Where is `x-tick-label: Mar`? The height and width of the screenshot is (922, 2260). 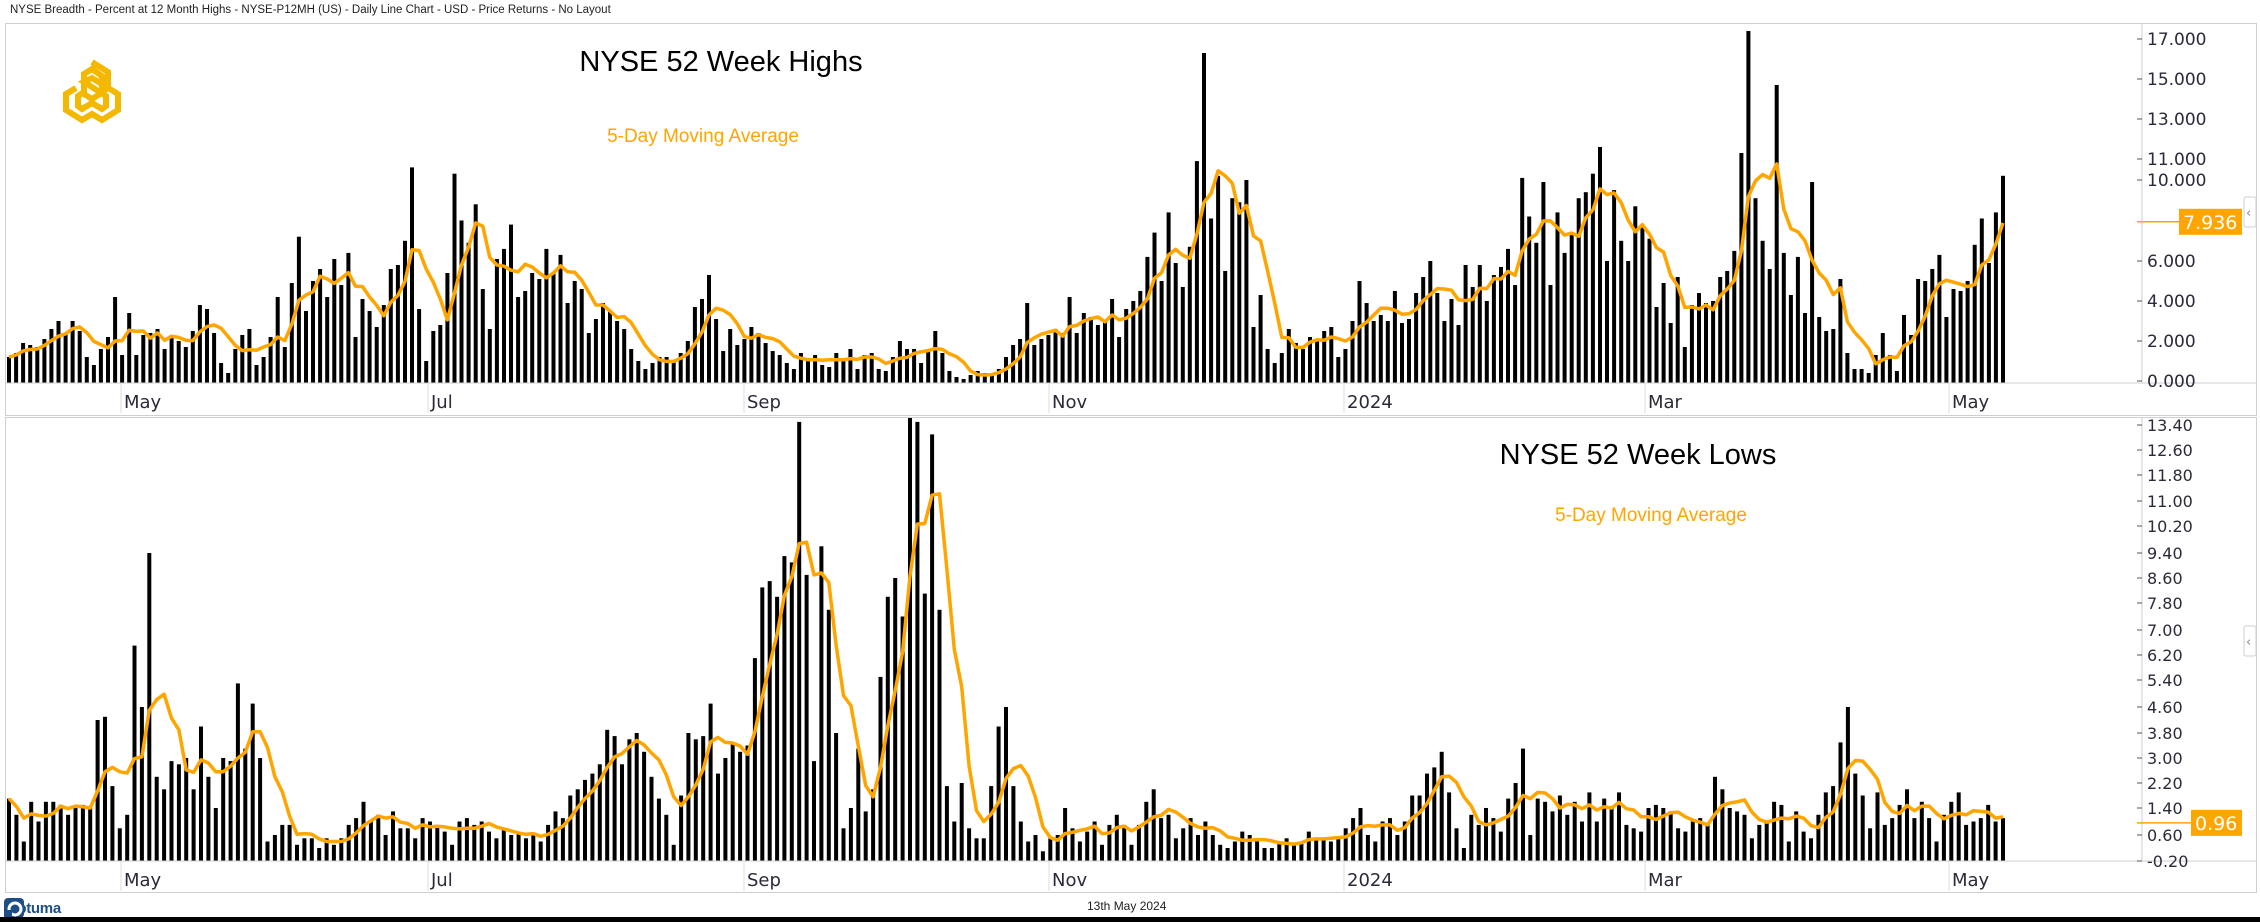 x-tick-label: Mar is located at coordinates (1665, 402).